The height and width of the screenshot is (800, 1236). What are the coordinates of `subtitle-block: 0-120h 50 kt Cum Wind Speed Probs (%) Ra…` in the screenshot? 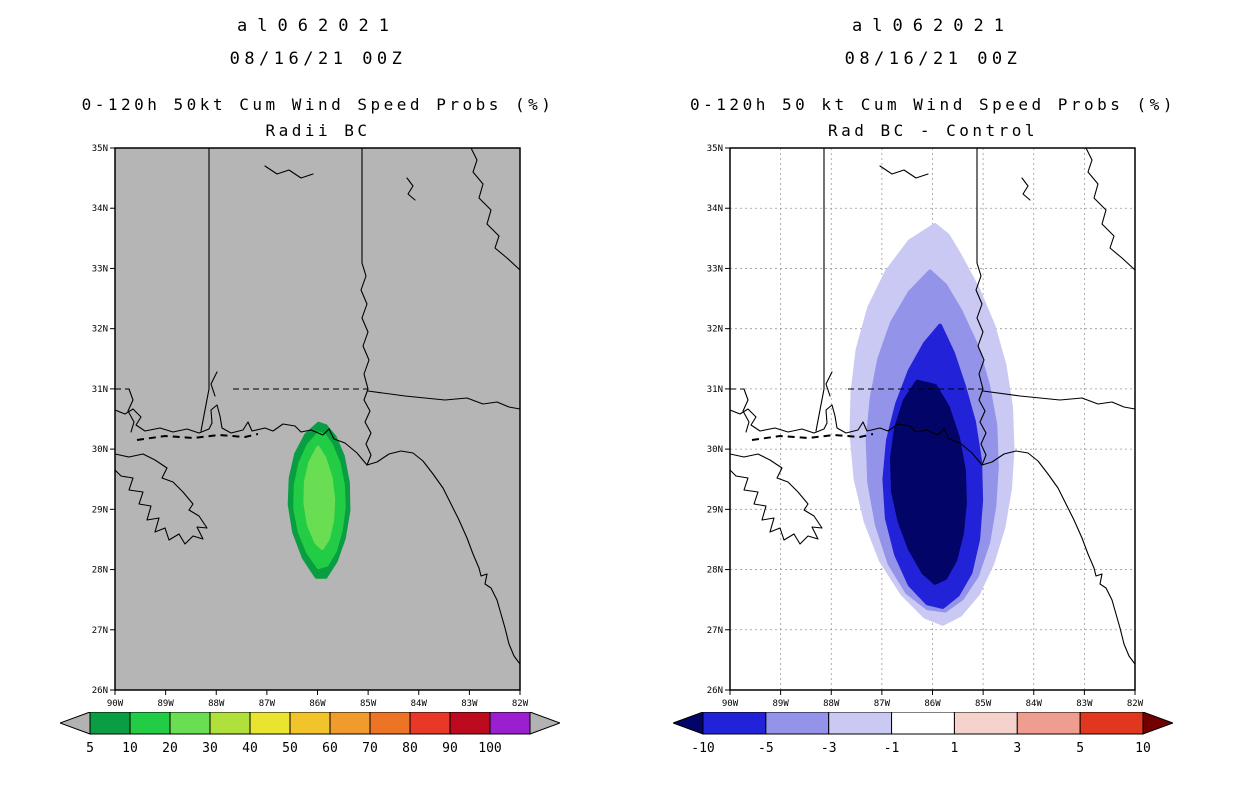 It's located at (933, 118).